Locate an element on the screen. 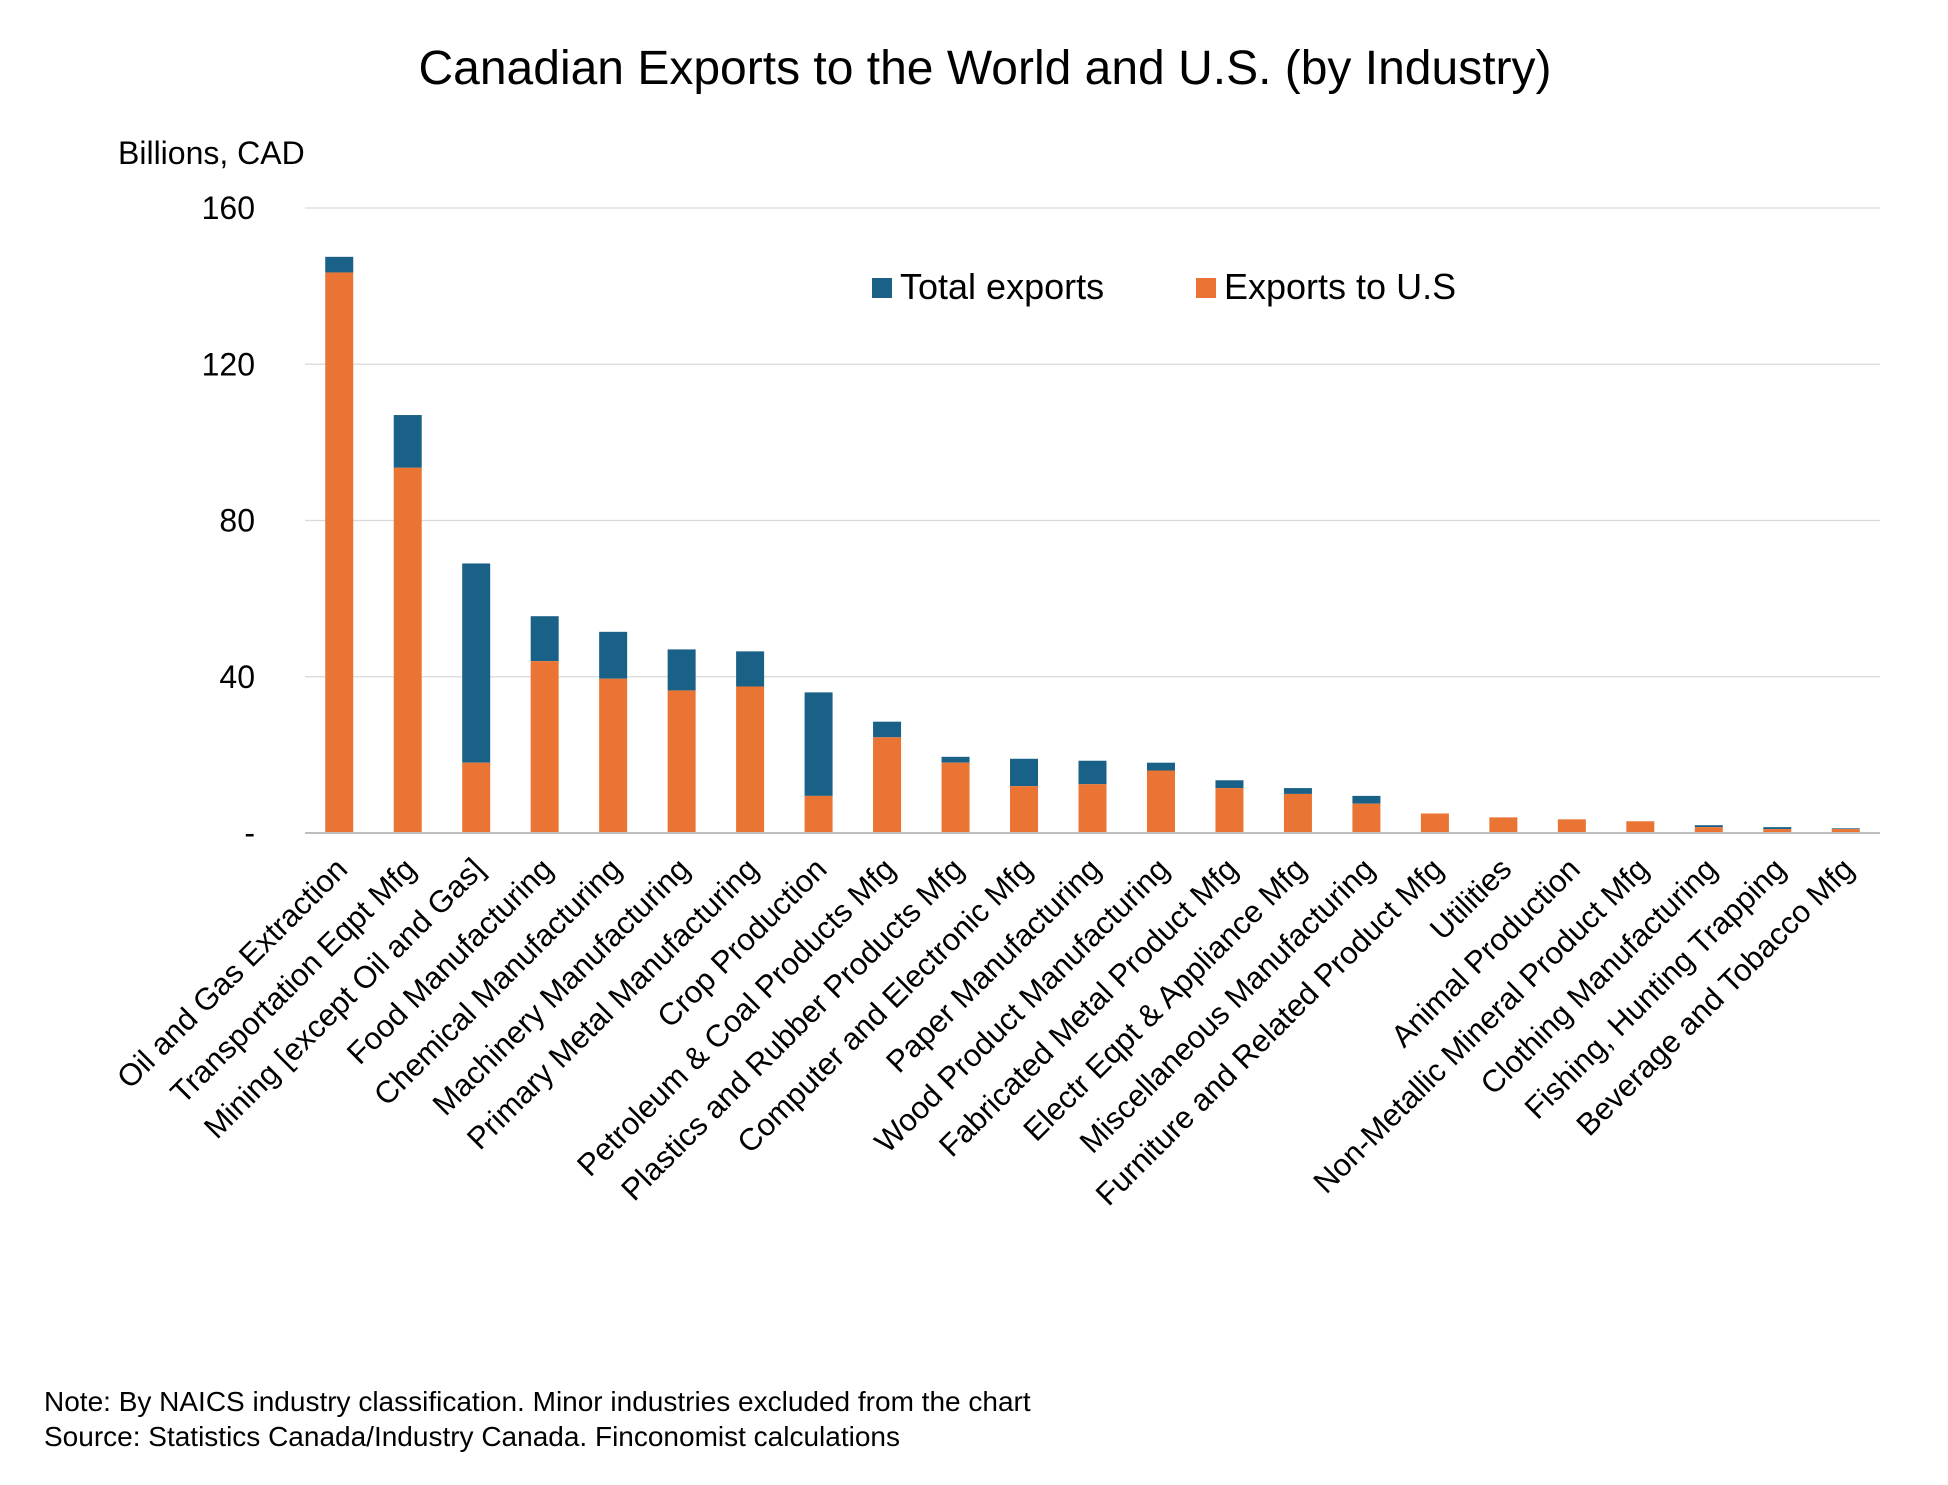 The image size is (1948, 1485). legend-label-0: Total exports is located at coordinates (1002, 286).